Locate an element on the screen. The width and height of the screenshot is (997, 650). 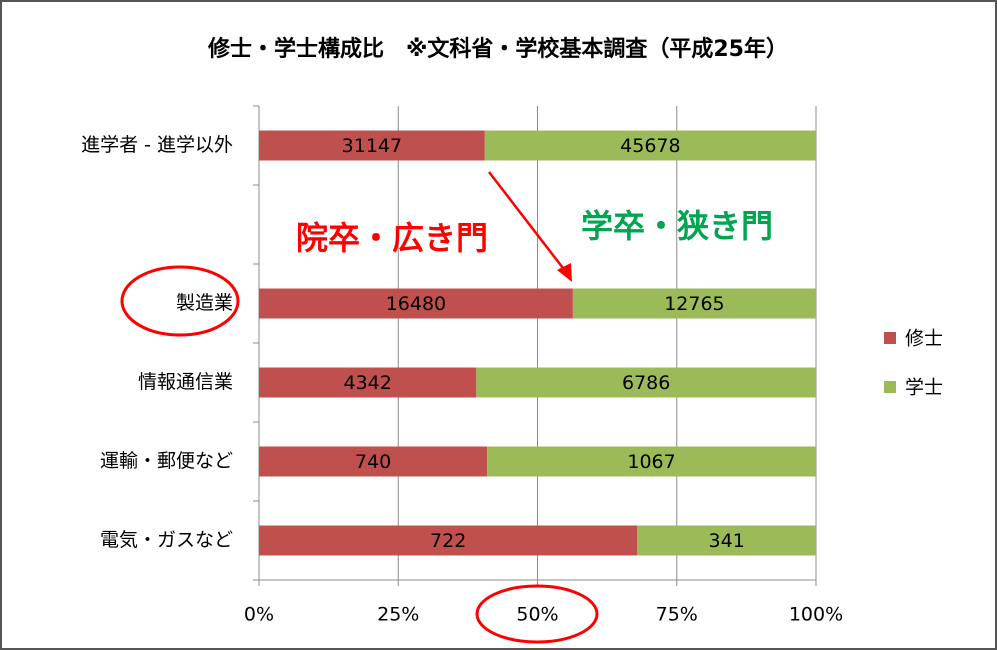
y-tick-label: 運輸・郵便など is located at coordinates (166, 461).